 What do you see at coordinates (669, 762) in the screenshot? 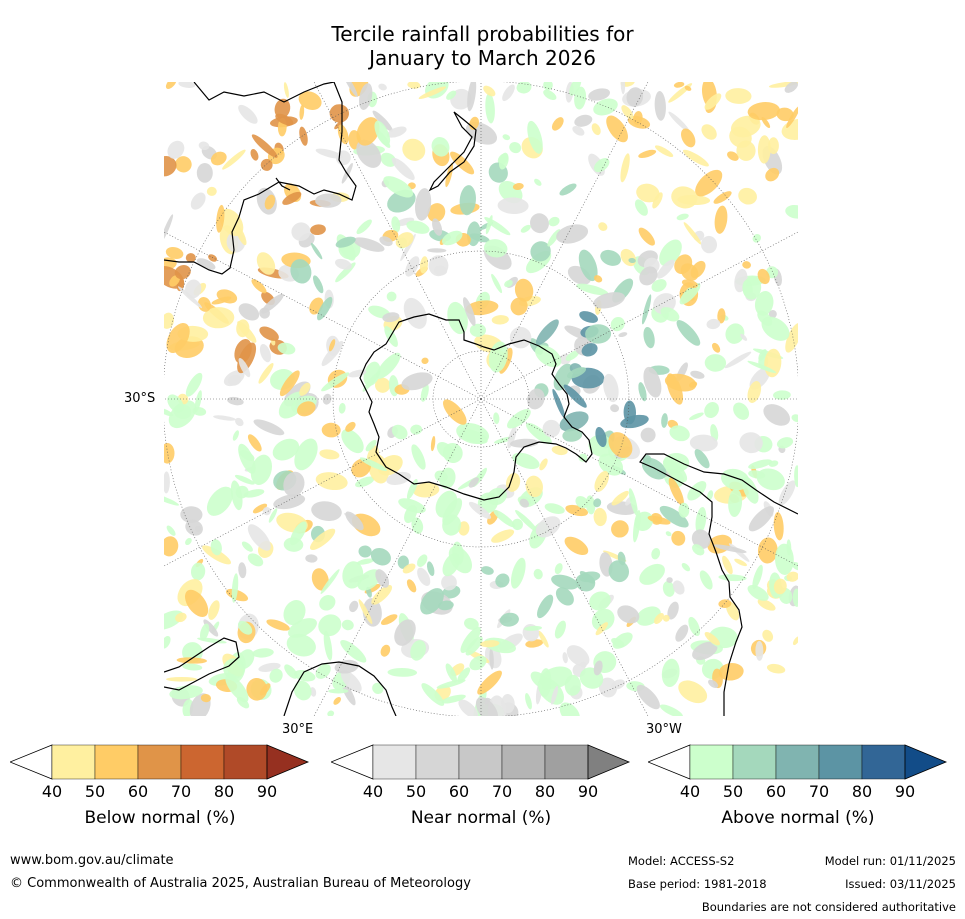
I see `legend-arrow-low` at bounding box center [669, 762].